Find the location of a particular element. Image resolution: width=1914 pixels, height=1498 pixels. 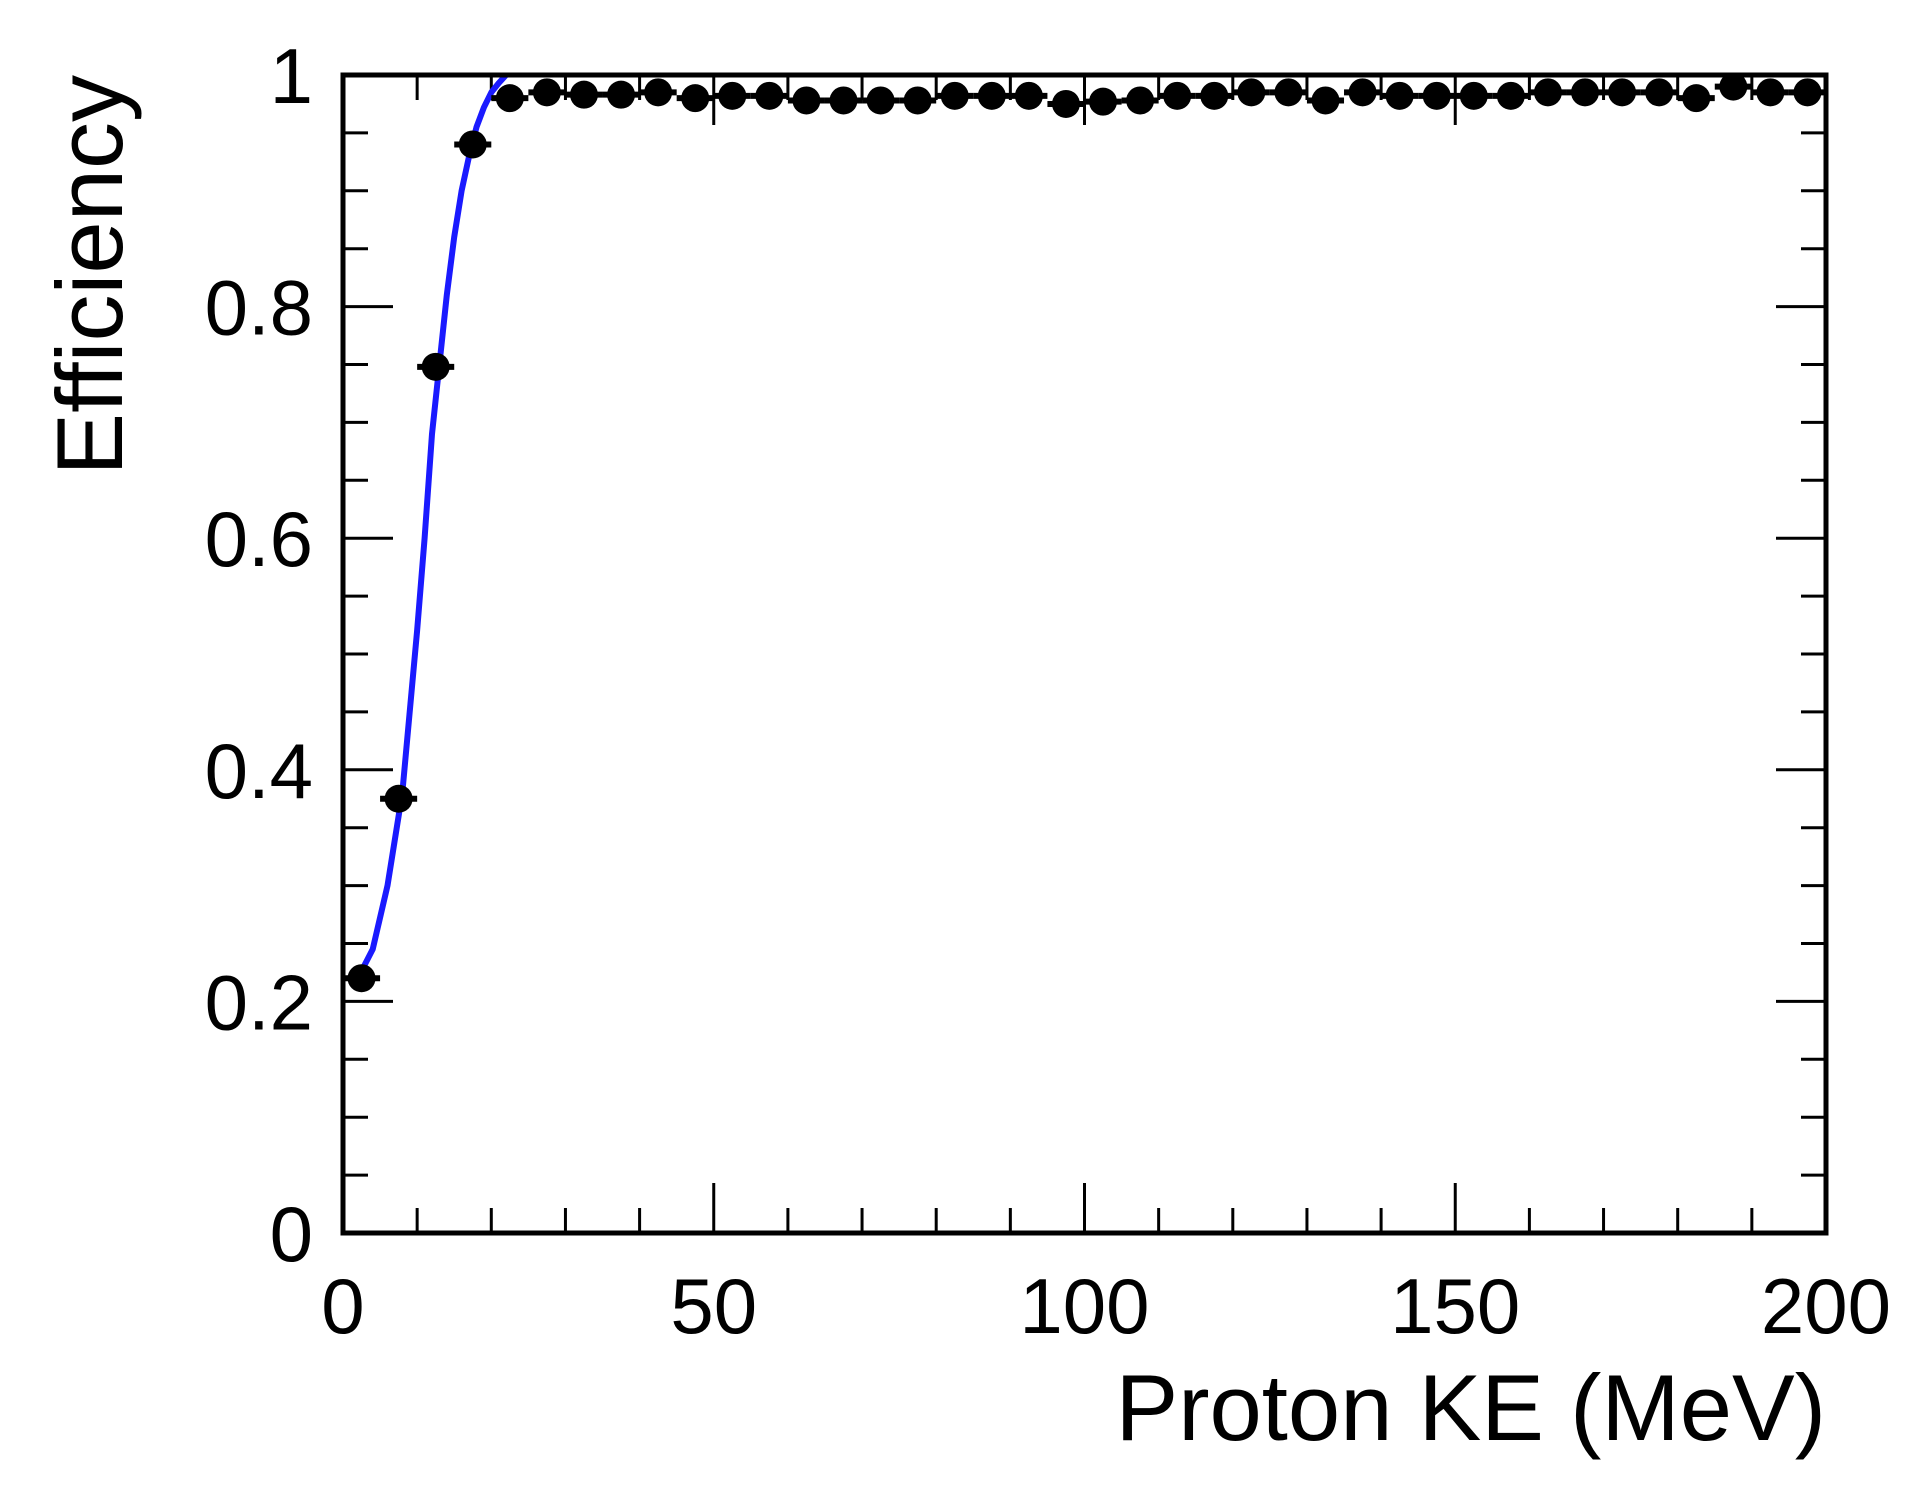

y-tick-label: 1 is located at coordinates (291, 76).